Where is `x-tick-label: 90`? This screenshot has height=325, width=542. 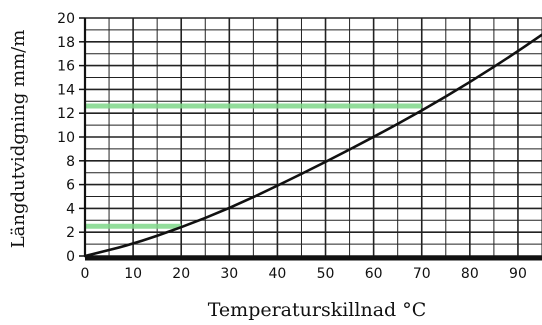 x-tick-label: 90 is located at coordinates (518, 274).